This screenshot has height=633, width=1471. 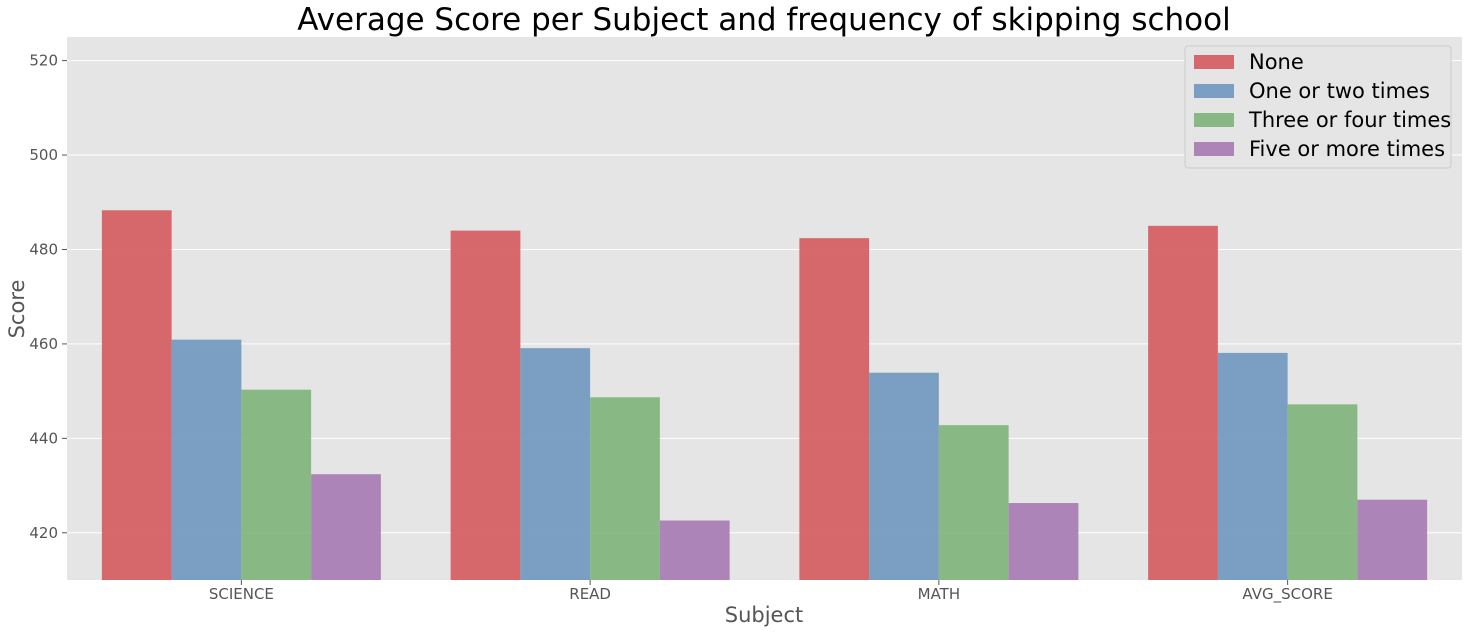 What do you see at coordinates (1349, 120) in the screenshot?
I see `legend-label: Three or four times` at bounding box center [1349, 120].